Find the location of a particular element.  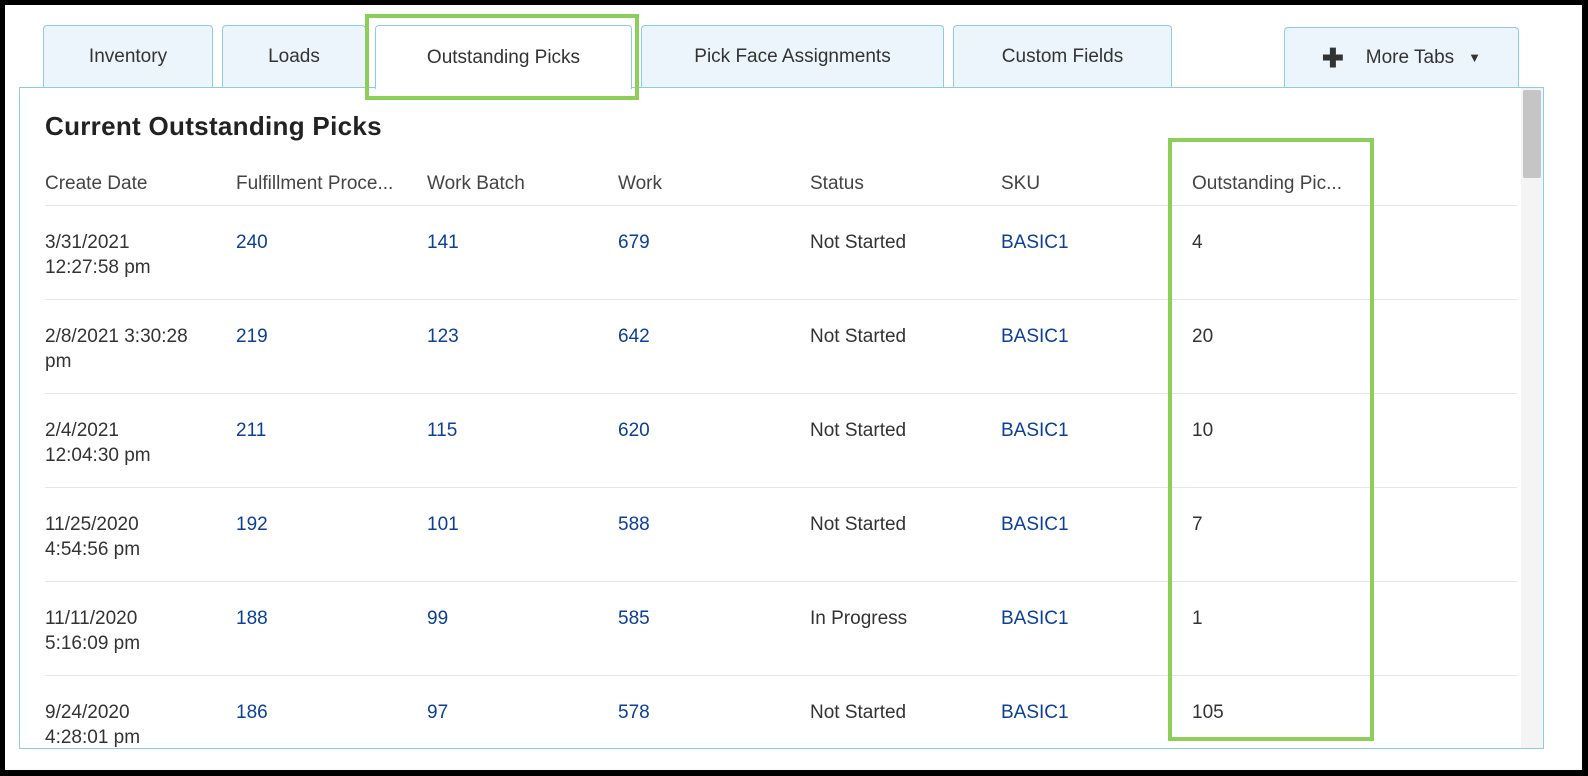

create-date-cell: 2/4/2021 12:04:30 pm is located at coordinates (135, 443).